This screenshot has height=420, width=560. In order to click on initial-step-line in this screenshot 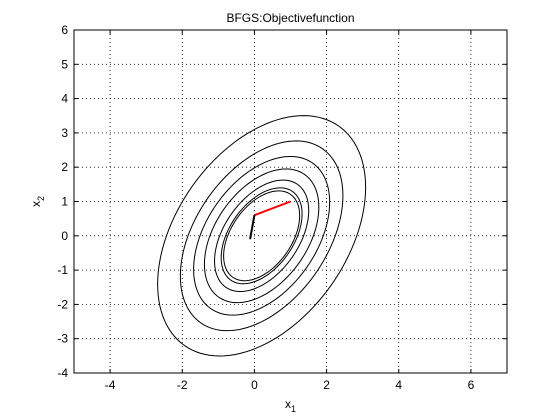, I will do `click(272, 208)`.